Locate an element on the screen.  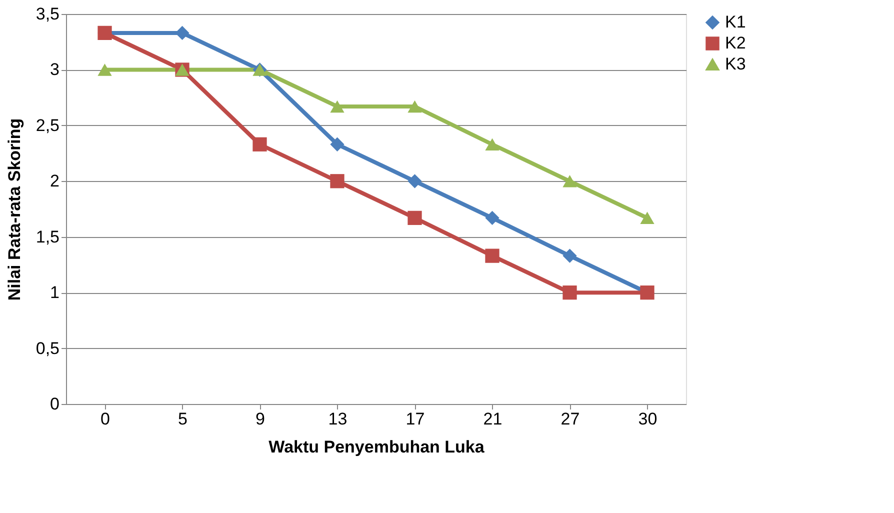
y-axis-title: Nilai Rata-rata Skoring is located at coordinates (14, 209).